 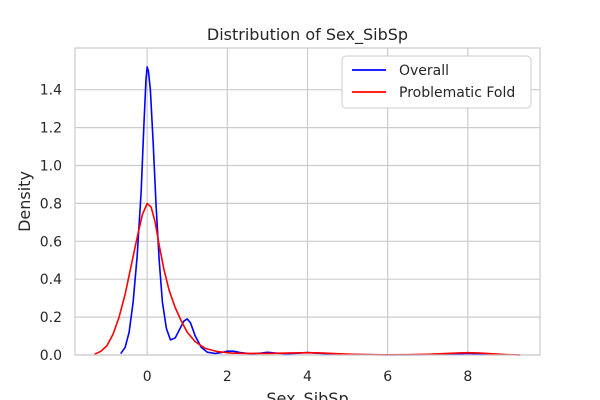 I want to click on y-tick-label: 0.4, so click(x=51, y=280).